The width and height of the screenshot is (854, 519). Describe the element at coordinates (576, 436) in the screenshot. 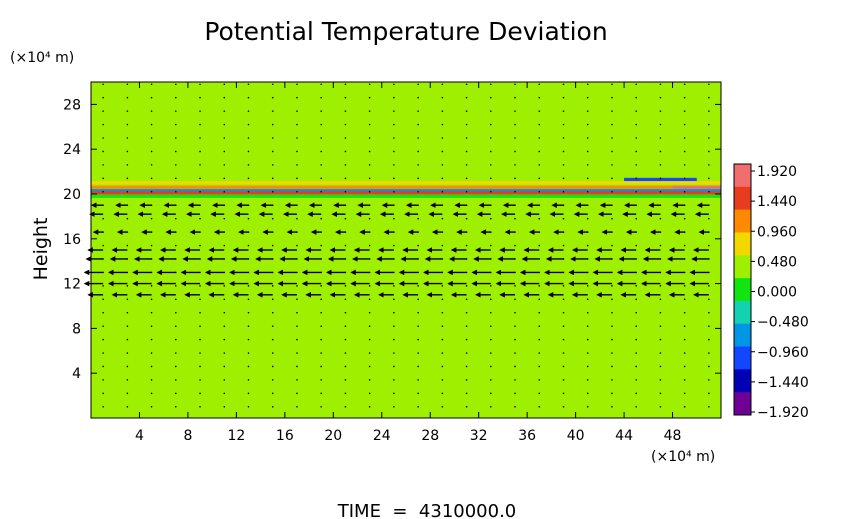

I see `x-tick-label: 40` at that location.